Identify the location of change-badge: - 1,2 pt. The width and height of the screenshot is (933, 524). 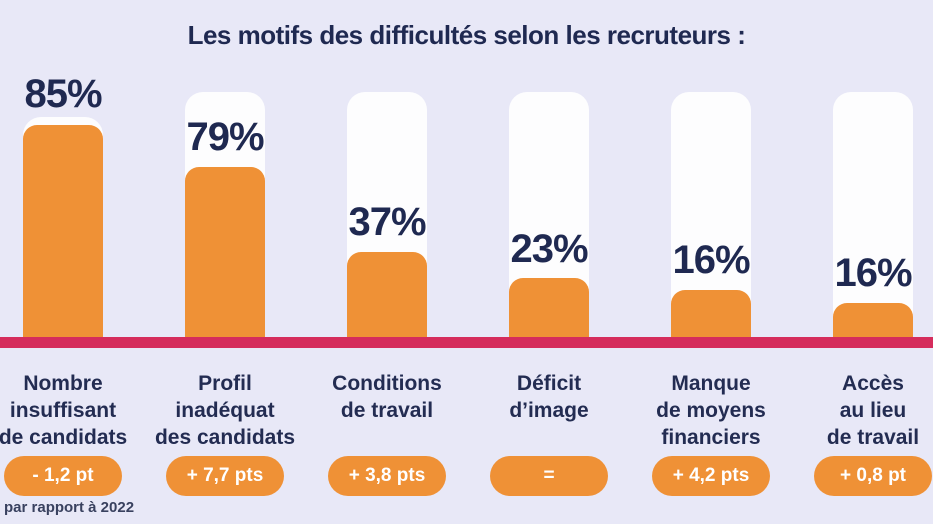
(63, 476).